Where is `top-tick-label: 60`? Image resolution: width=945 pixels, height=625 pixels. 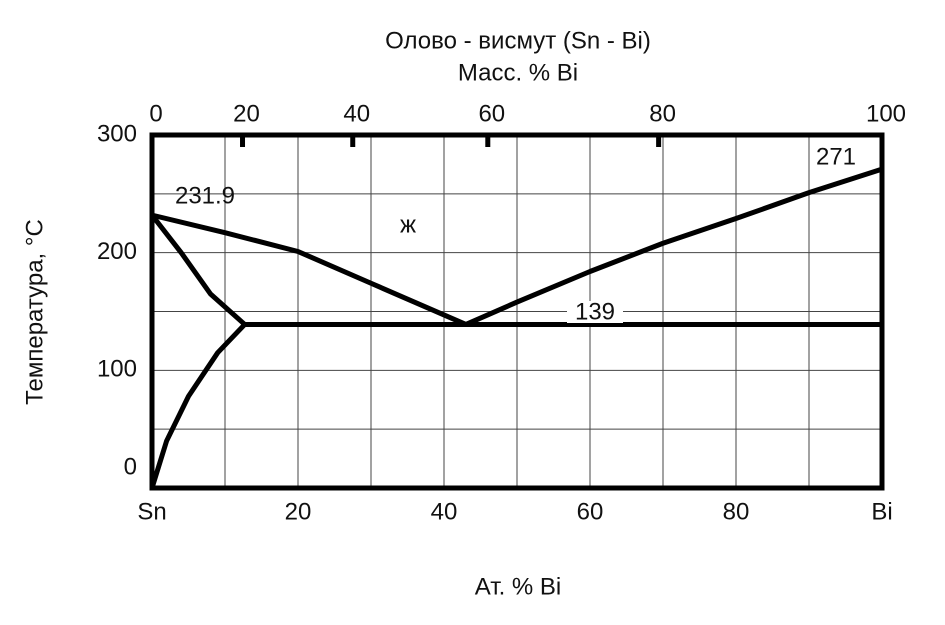
top-tick-label: 60 is located at coordinates (491, 113).